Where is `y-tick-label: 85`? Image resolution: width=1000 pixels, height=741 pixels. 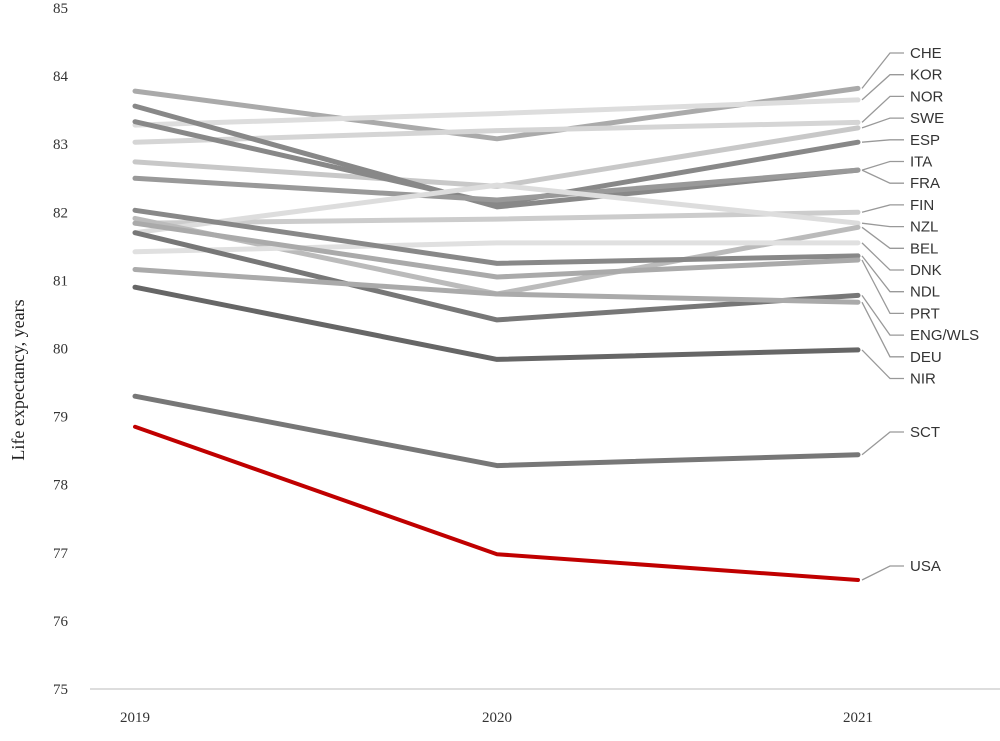
y-tick-label: 85 is located at coordinates (60, 9).